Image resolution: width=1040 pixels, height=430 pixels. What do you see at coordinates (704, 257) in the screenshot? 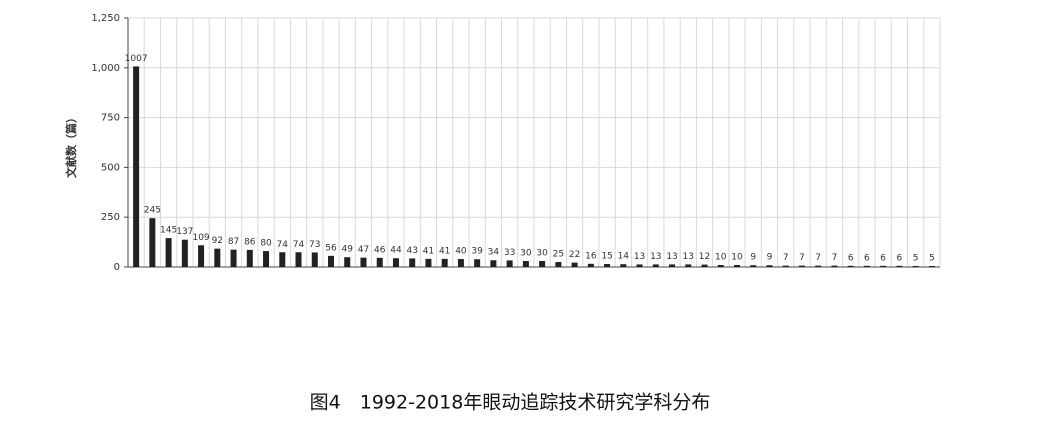
I see `value-label: 12` at bounding box center [704, 257].